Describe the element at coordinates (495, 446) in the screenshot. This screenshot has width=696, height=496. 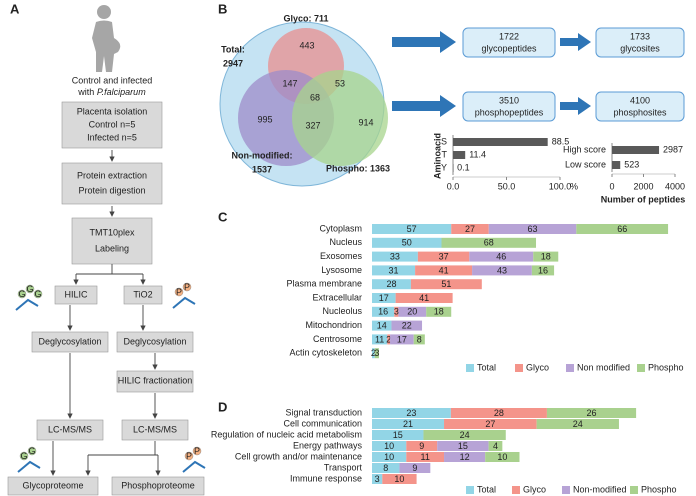
I see `value-label: 4` at that location.